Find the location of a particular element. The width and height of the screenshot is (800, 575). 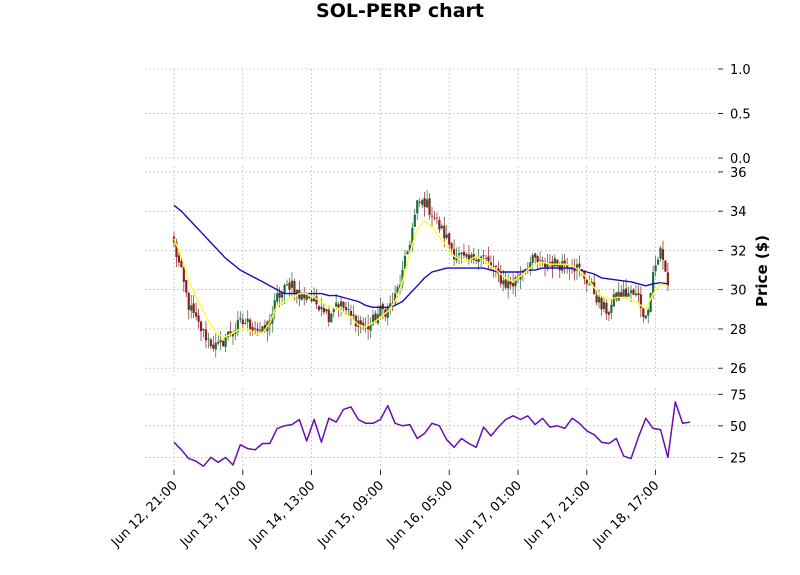

chart-title: SOL-PERP chart is located at coordinates (400, 11).